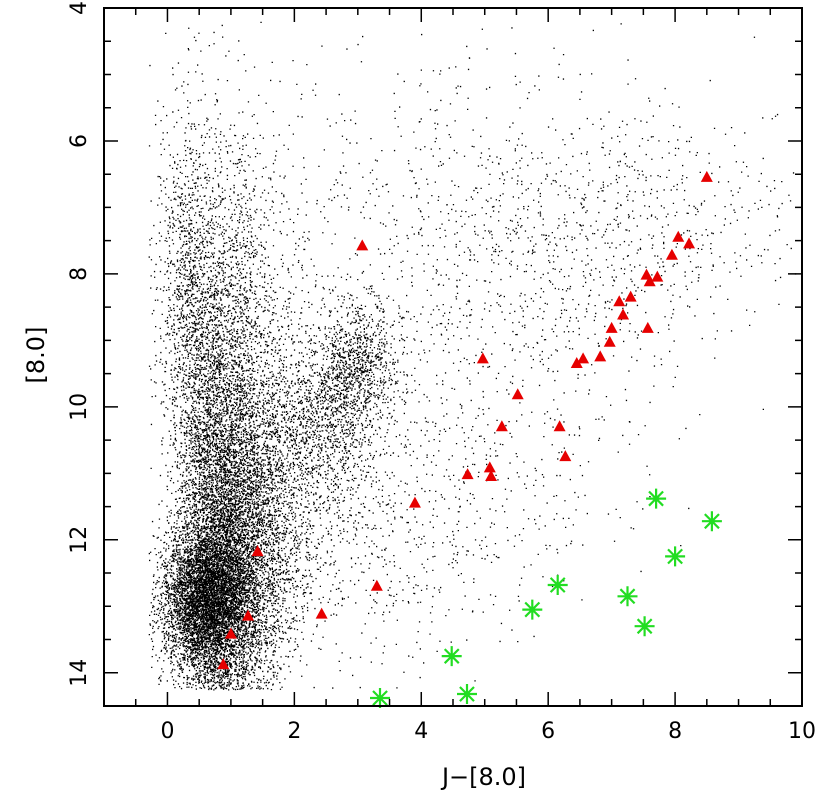  I want to click on x-tick-label: 6, so click(548, 731).